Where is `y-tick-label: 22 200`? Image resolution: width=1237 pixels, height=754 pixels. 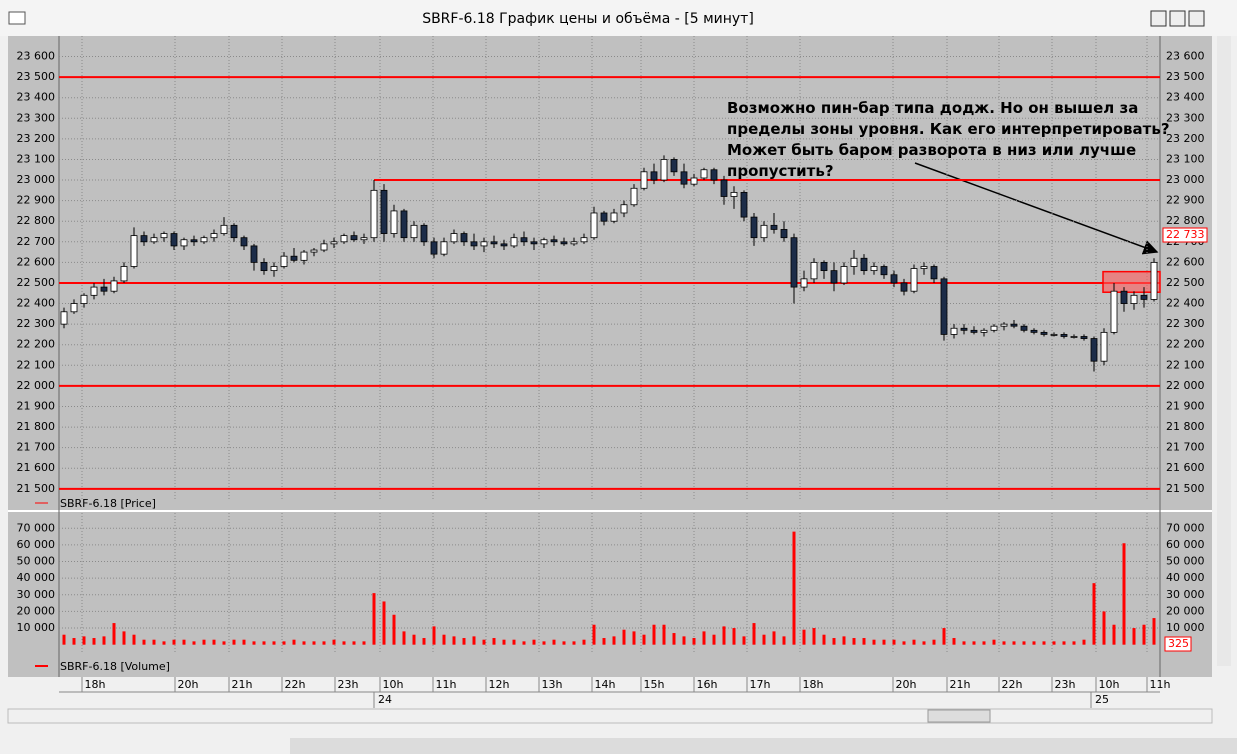 y-tick-label: 22 200 is located at coordinates (36, 344).